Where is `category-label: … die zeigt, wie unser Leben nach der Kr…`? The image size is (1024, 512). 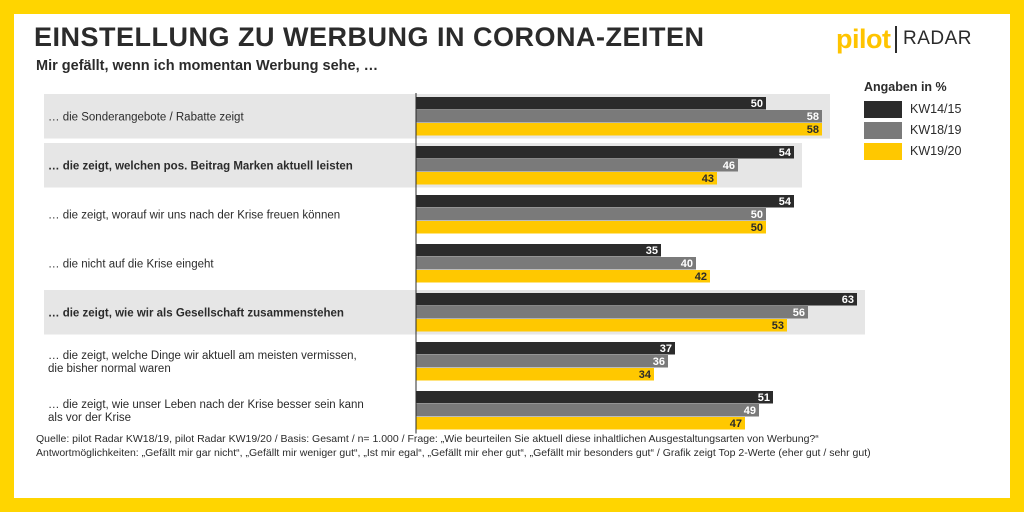 category-label: … die zeigt, wie unser Leben nach der Kr… is located at coordinates (206, 405).